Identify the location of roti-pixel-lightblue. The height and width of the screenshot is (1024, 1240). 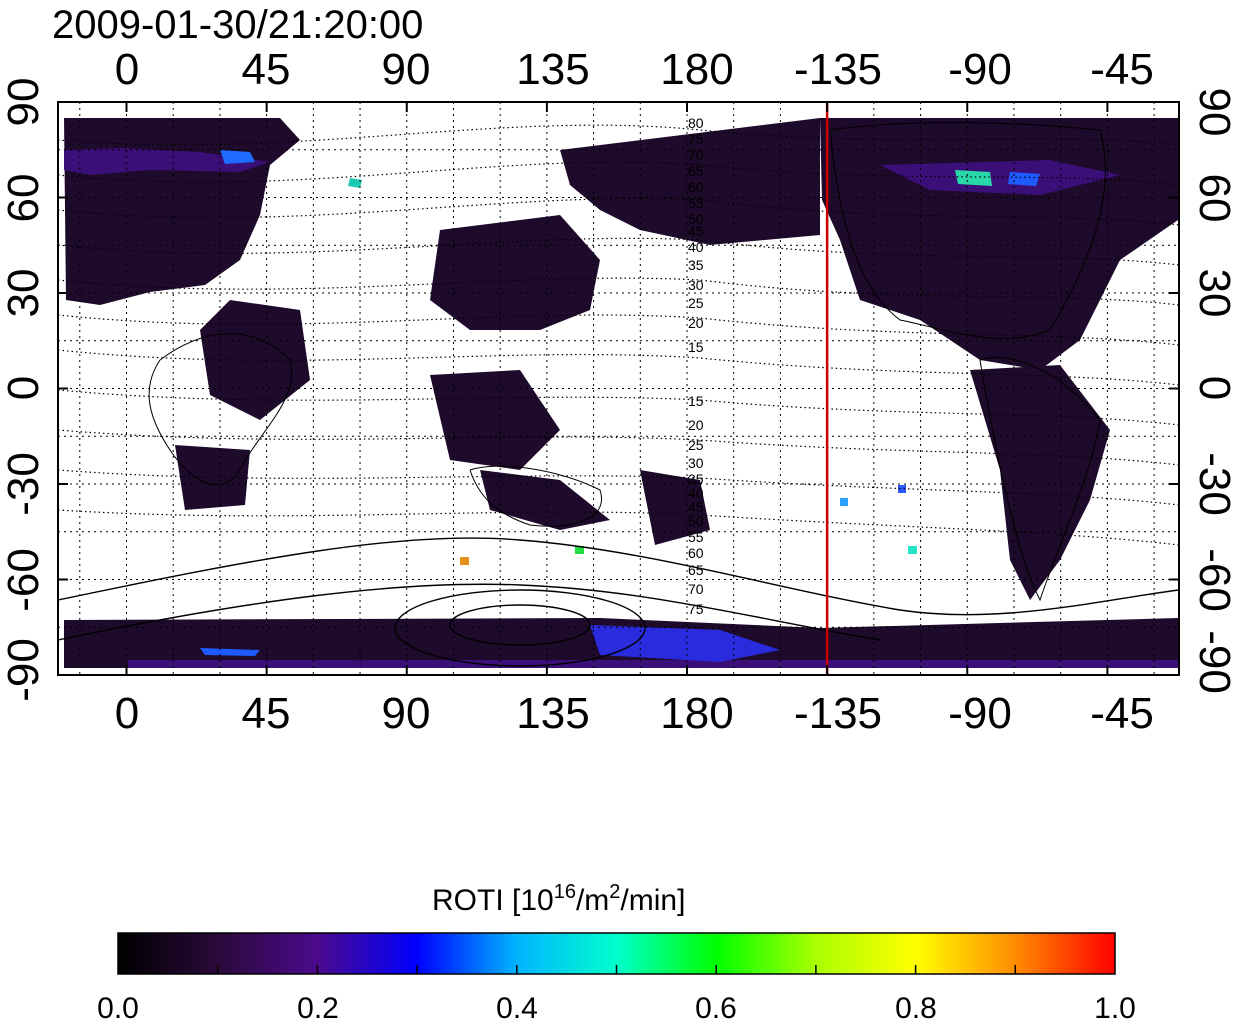
(844, 502).